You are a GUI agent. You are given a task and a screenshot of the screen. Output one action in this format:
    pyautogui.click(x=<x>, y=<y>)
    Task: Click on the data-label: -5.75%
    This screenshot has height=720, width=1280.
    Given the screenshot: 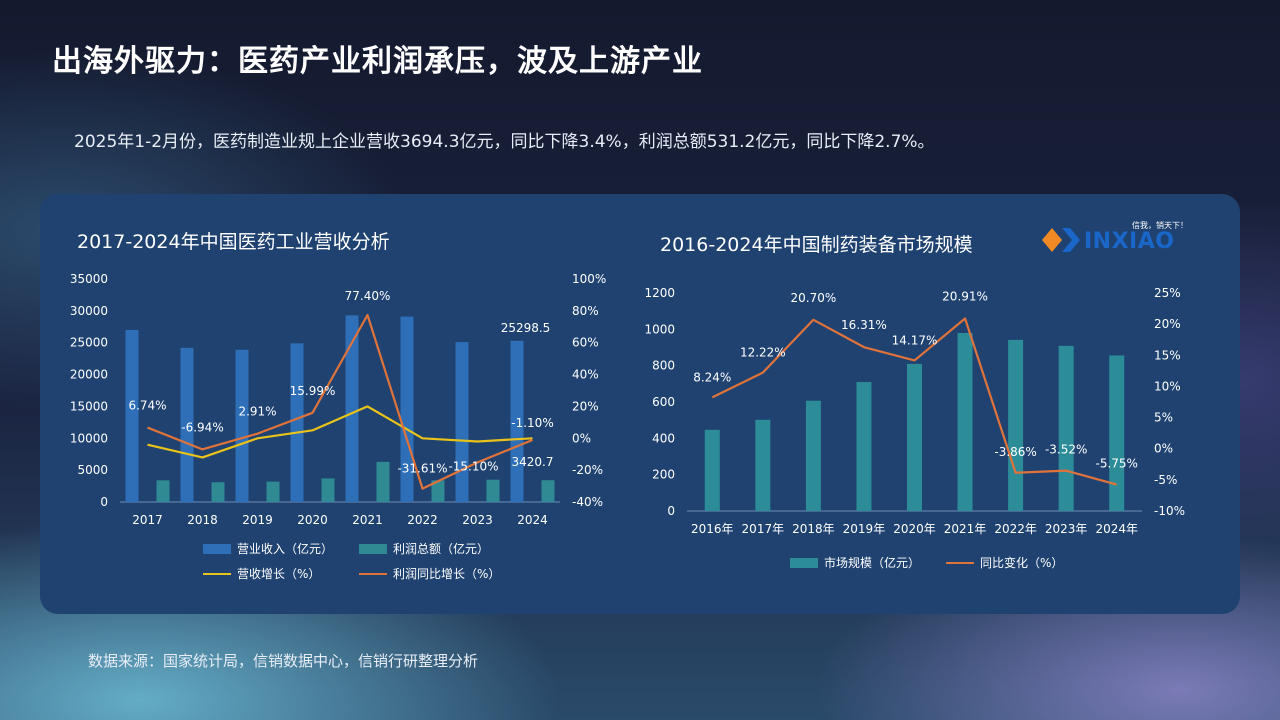 What is the action you would take?
    pyautogui.click(x=1116, y=464)
    